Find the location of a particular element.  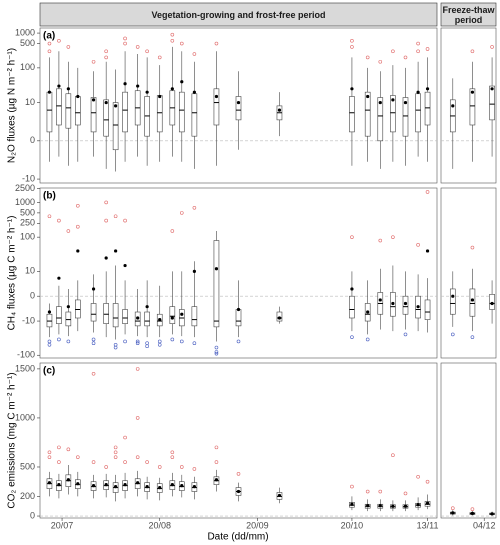

x-axis-title: Date (dd/mm) is located at coordinates (237, 537).